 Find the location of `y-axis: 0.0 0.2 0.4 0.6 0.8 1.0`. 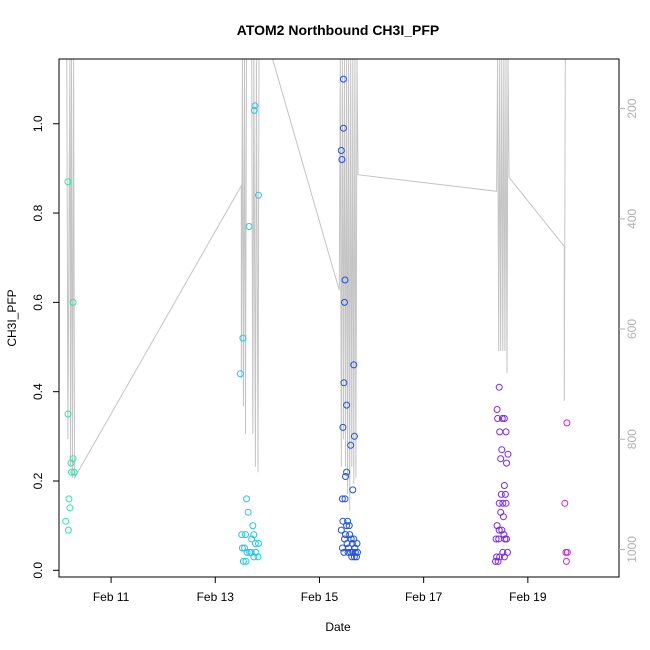

y-axis: 0.0 0.2 0.4 0.6 0.8 1.0 is located at coordinates (45, 347).